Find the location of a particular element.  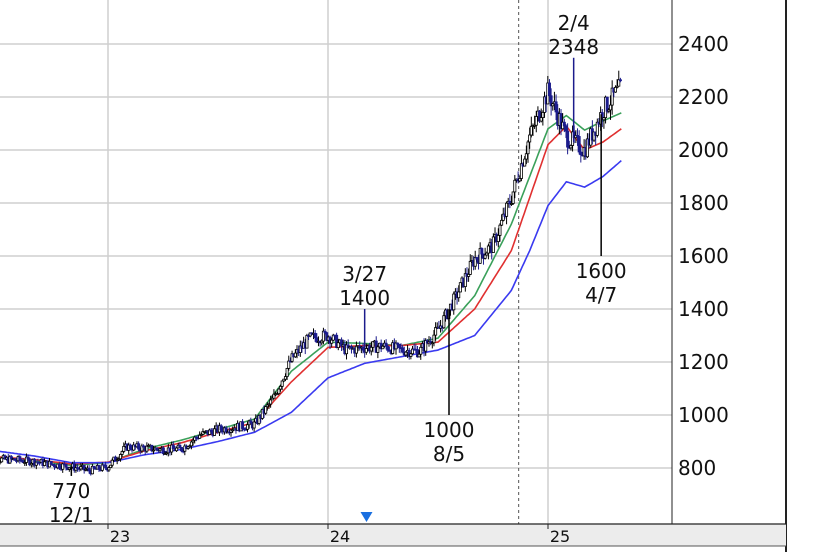

annotation-date-5: 4/7 is located at coordinates (601, 295).